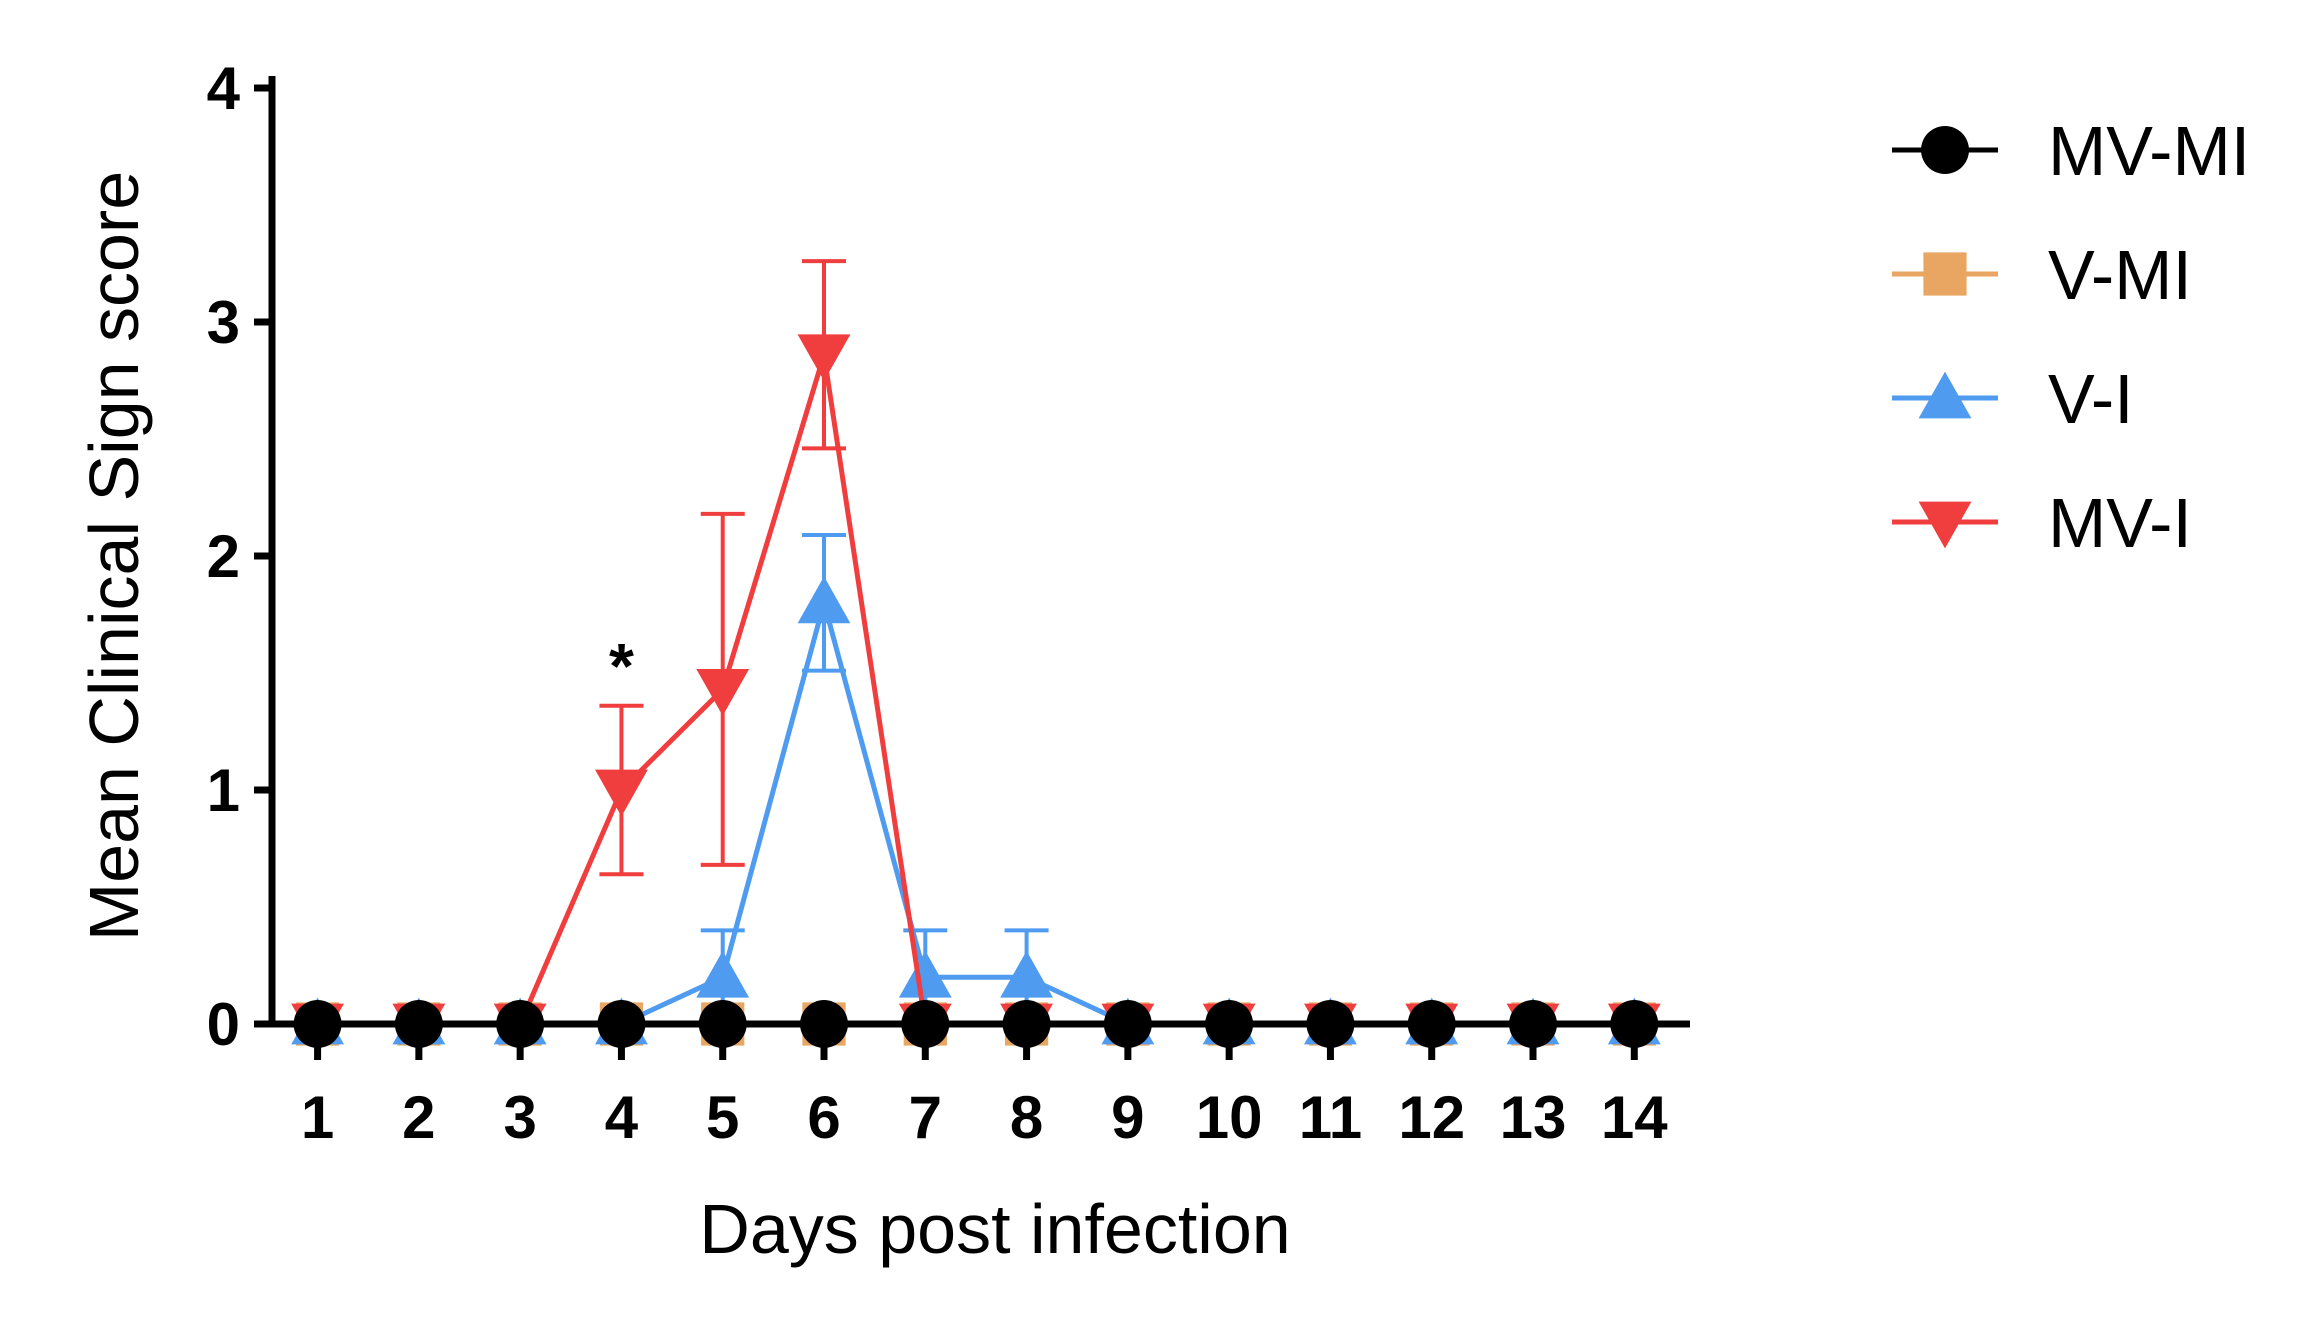  Describe the element at coordinates (2091, 399) in the screenshot. I see `legend-label: V-I` at that location.